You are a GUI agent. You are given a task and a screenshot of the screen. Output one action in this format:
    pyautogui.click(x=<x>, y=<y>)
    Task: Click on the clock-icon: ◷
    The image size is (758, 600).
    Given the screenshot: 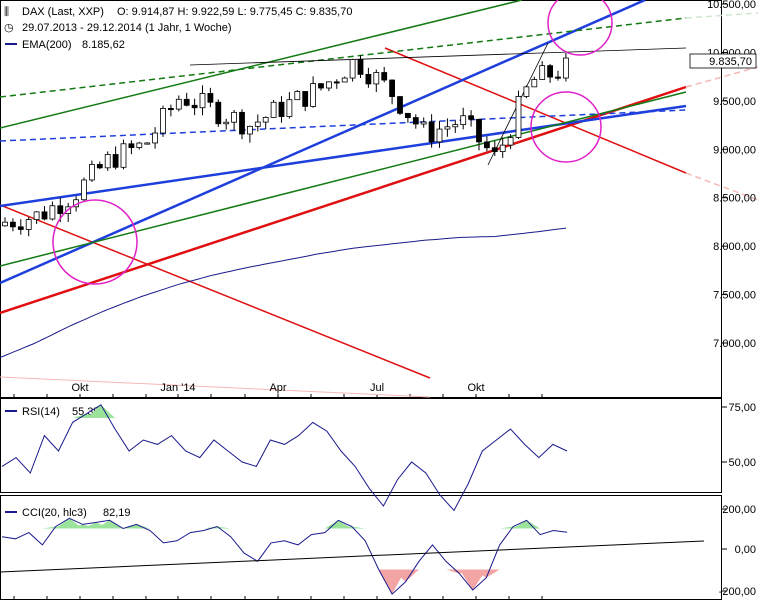 What is the action you would take?
    pyautogui.click(x=9, y=28)
    